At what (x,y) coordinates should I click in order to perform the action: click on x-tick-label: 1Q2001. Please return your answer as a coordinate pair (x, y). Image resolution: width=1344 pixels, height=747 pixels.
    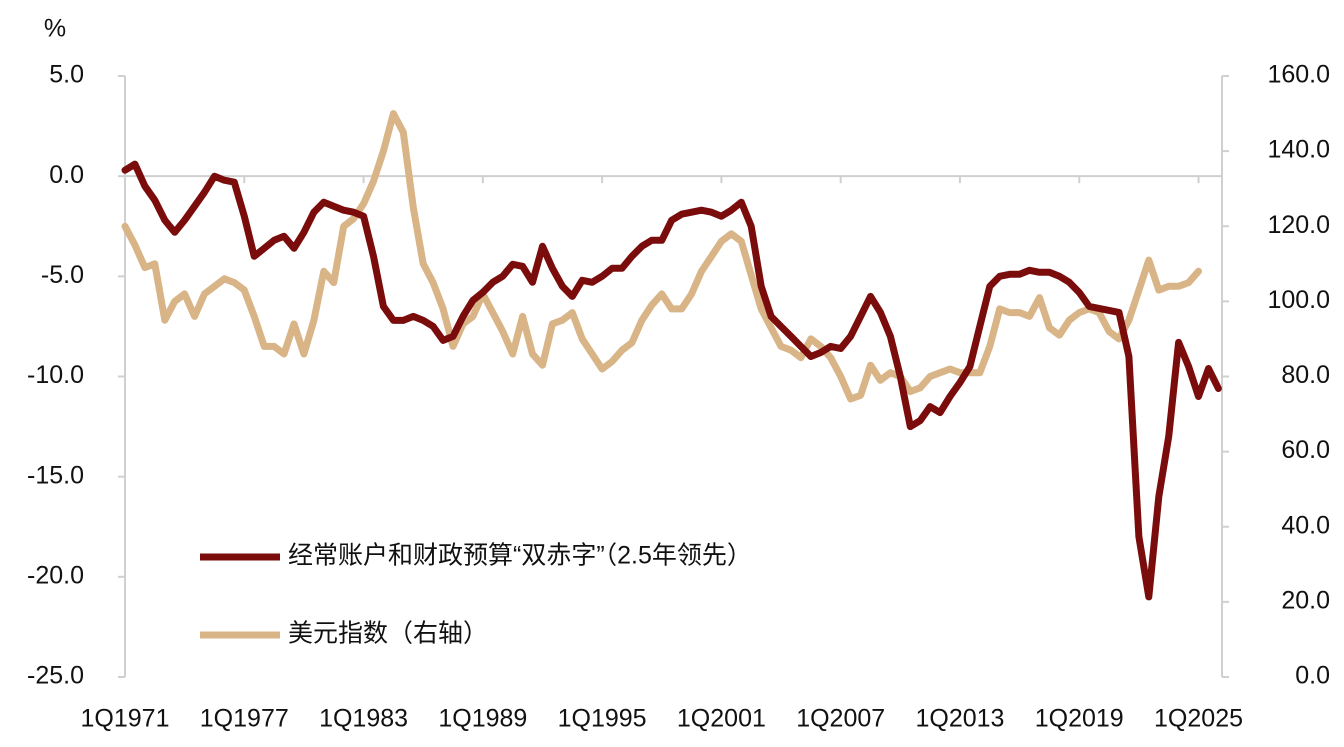
    Looking at the image, I should click on (721, 719).